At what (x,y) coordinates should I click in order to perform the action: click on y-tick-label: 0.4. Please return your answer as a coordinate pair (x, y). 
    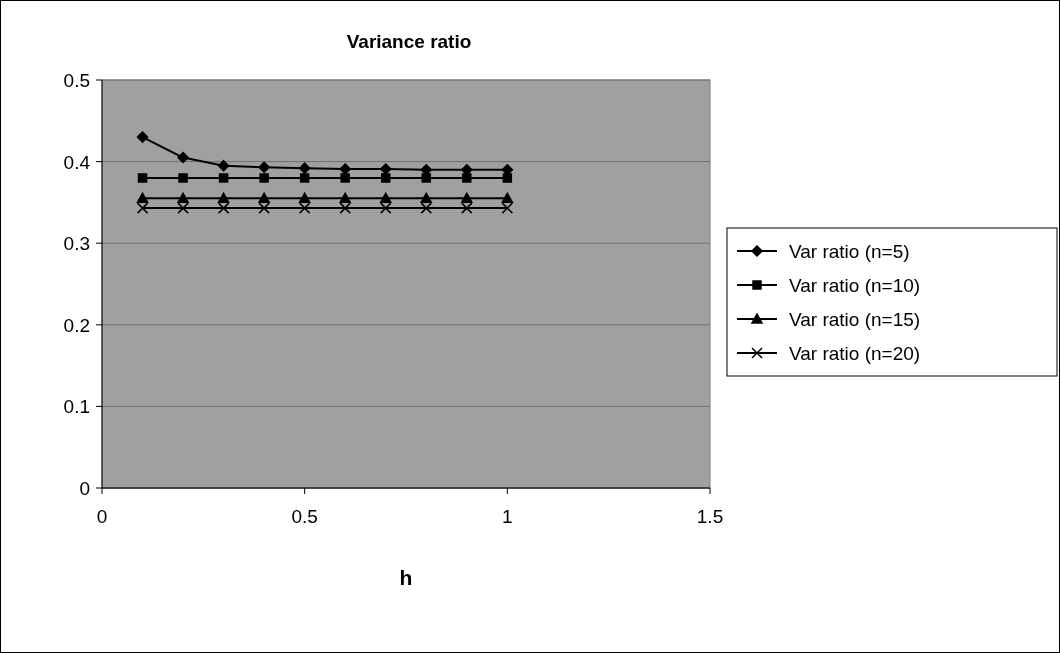
    Looking at the image, I should click on (77, 162).